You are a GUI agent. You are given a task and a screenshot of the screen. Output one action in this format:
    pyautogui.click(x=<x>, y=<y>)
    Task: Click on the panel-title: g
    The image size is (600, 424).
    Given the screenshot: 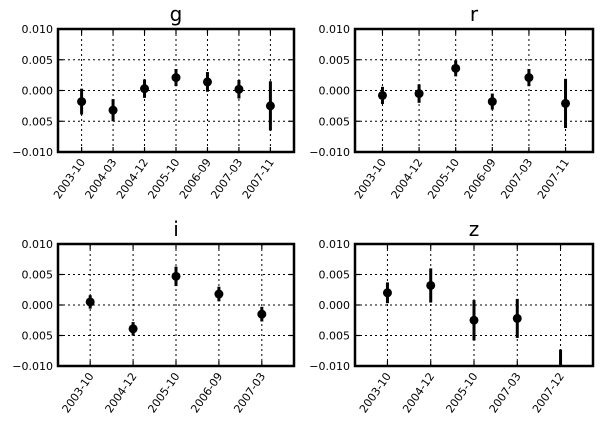 What is the action you would take?
    pyautogui.click(x=176, y=14)
    